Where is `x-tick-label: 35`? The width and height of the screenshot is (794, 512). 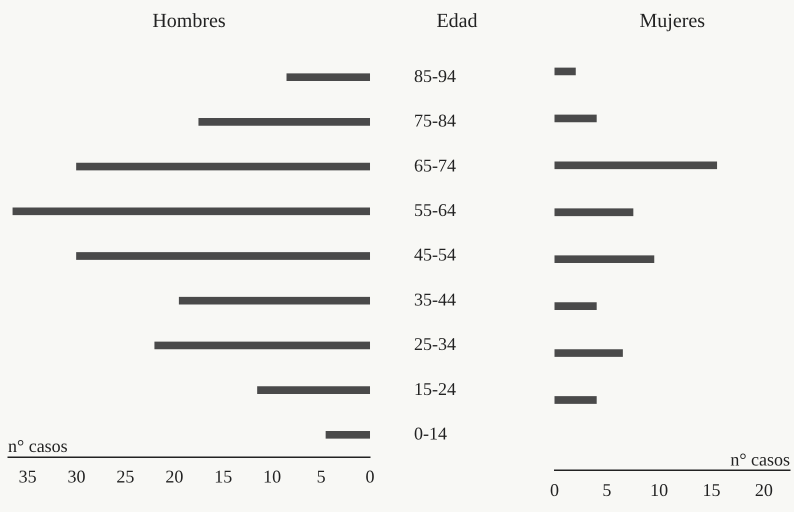
x-tick-label: 35 is located at coordinates (27, 476).